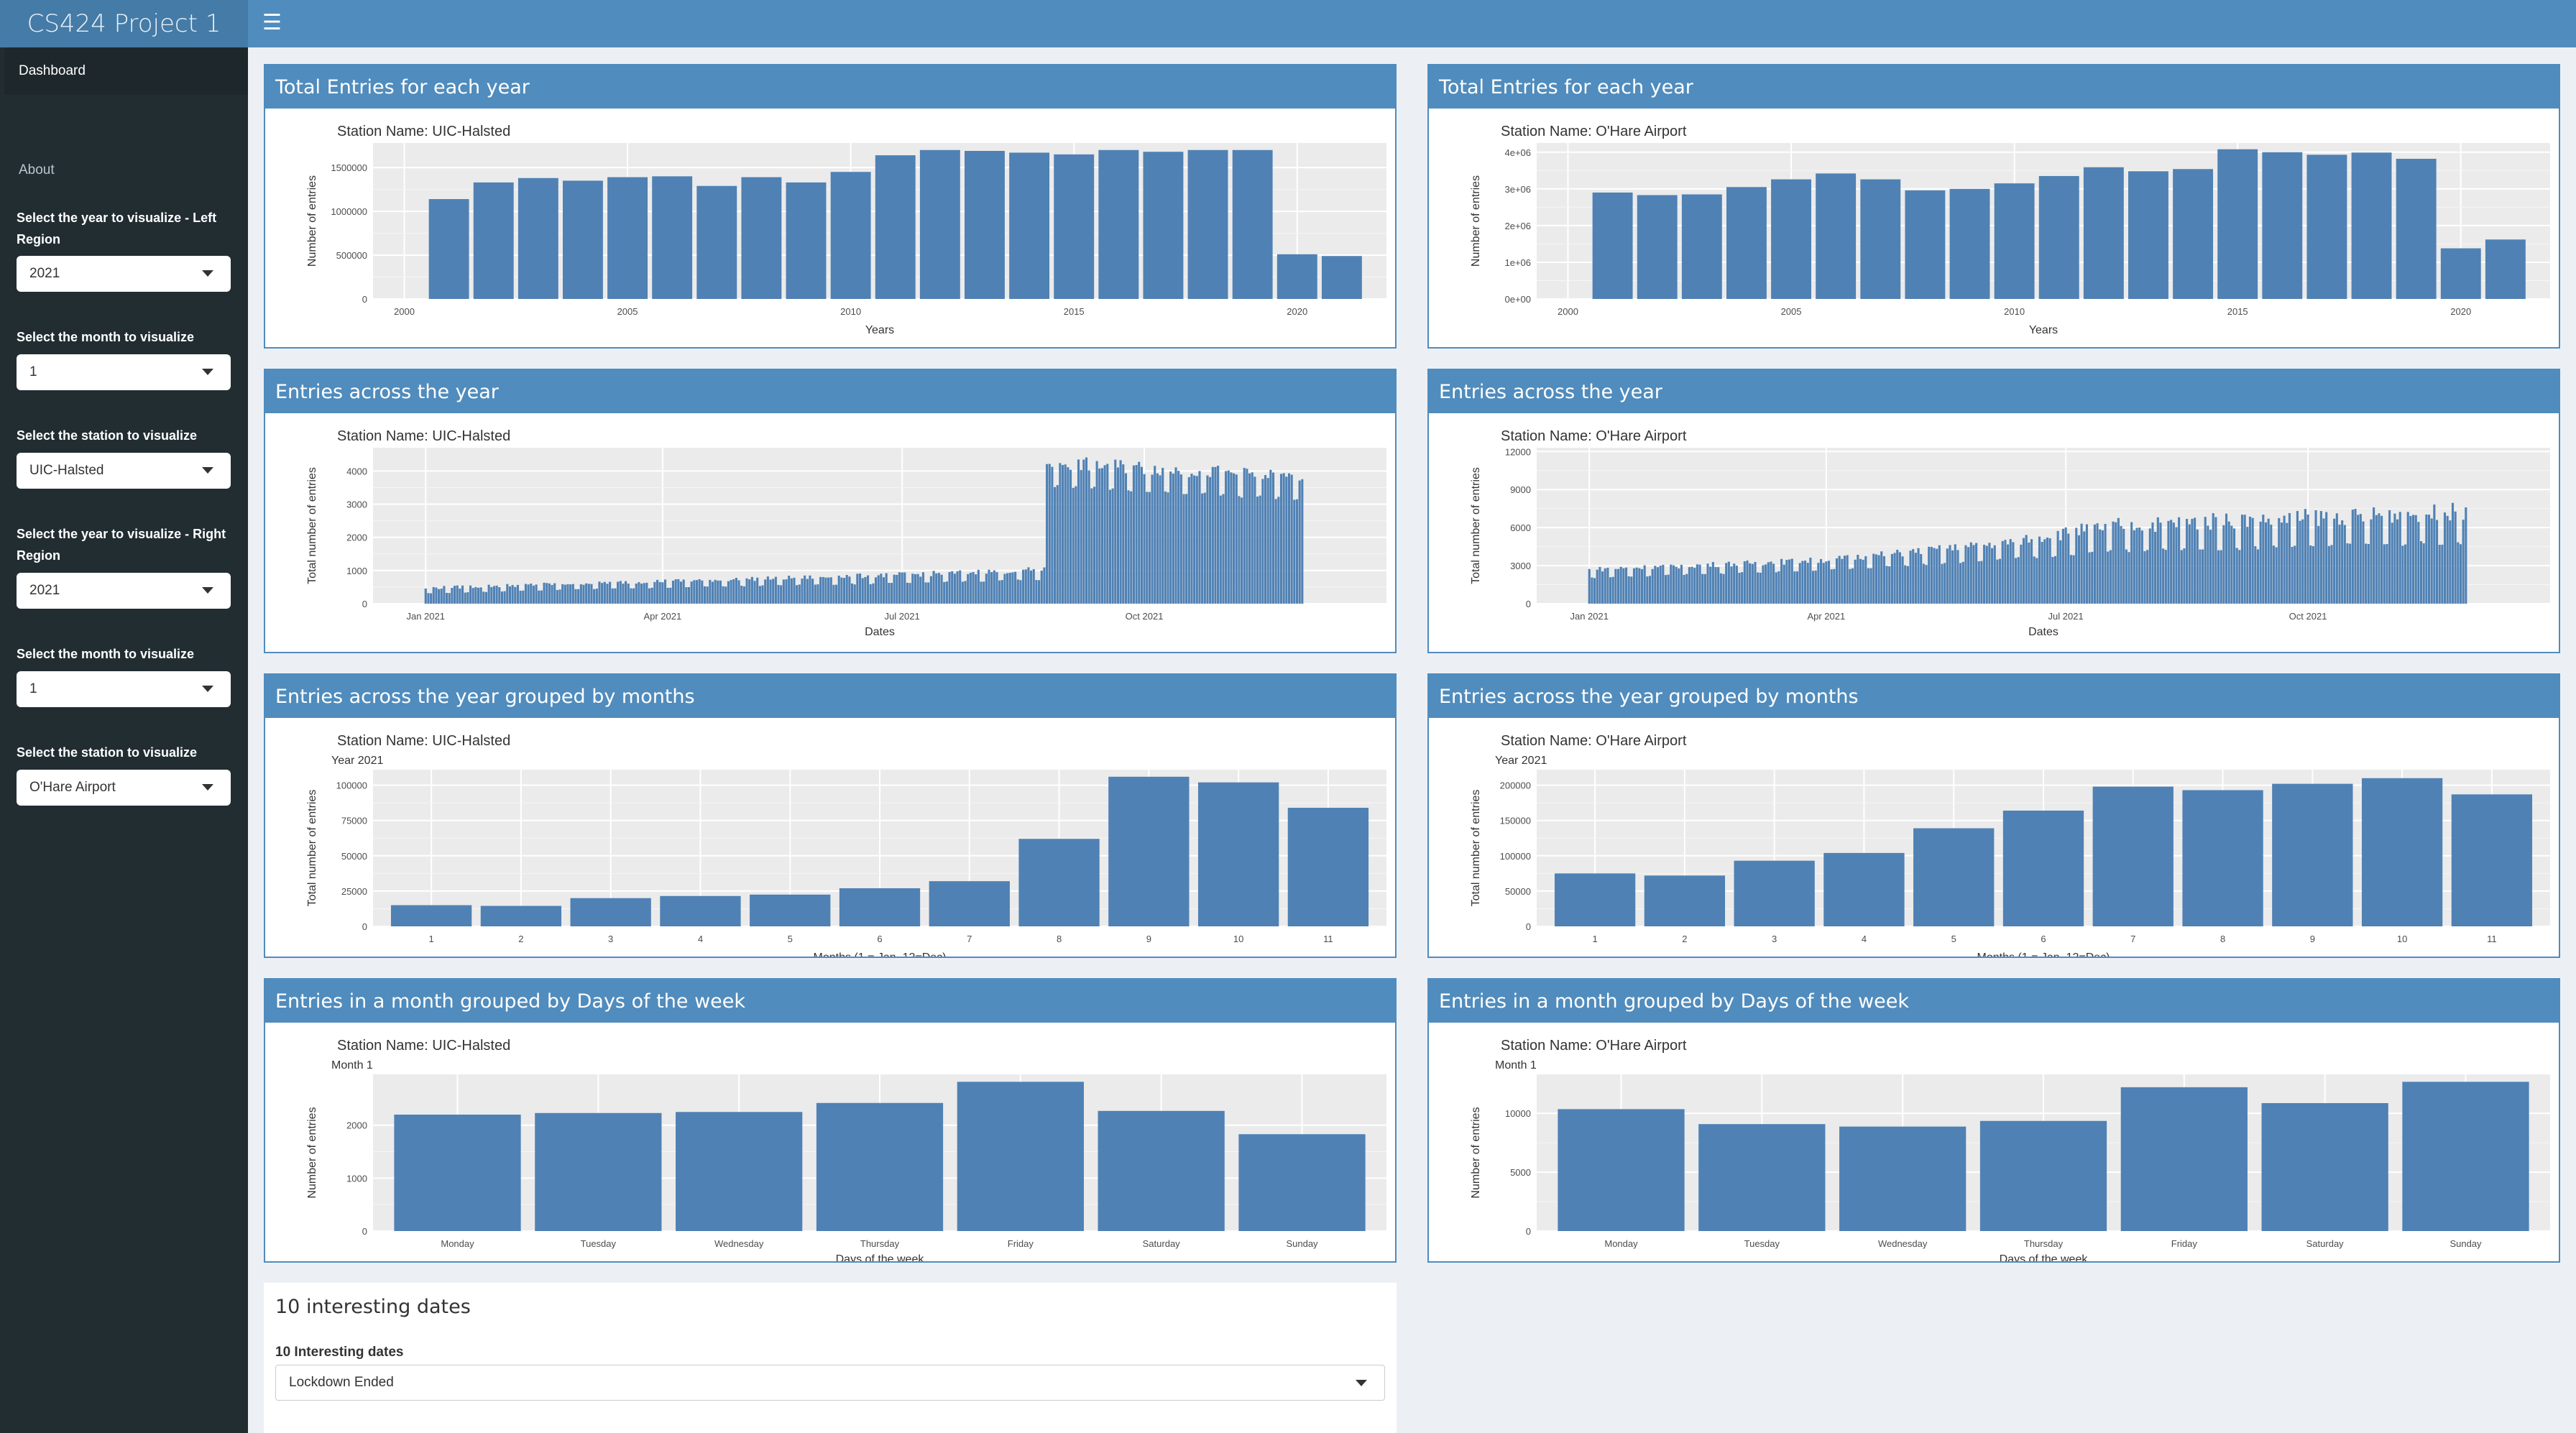 This screenshot has height=1433, width=2576. What do you see at coordinates (124, 71) in the screenshot?
I see `sidebar-item-dashboard: Dashboard` at bounding box center [124, 71].